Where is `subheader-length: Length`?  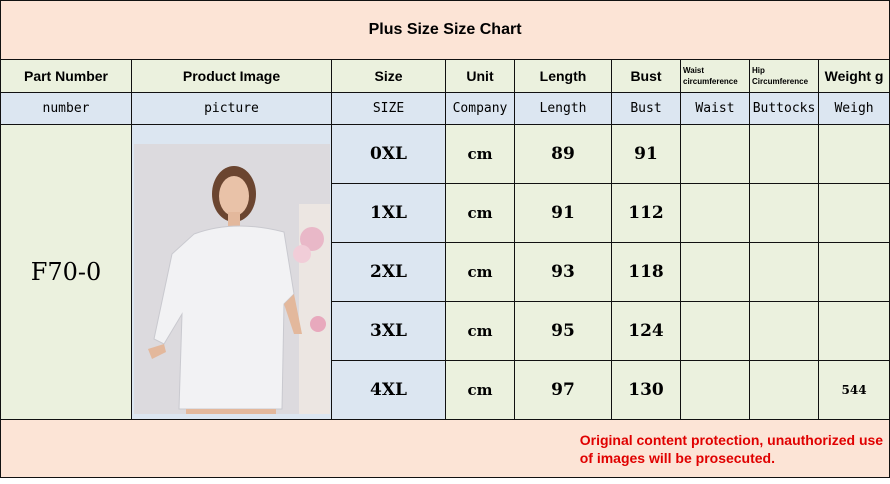 subheader-length: Length is located at coordinates (563, 108).